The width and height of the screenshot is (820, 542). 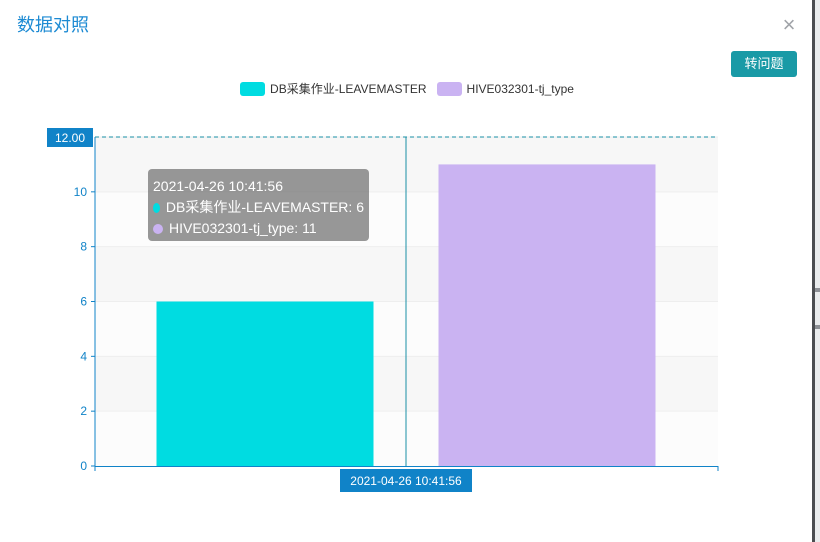 I want to click on pointer-x-label-box, so click(x=406, y=480).